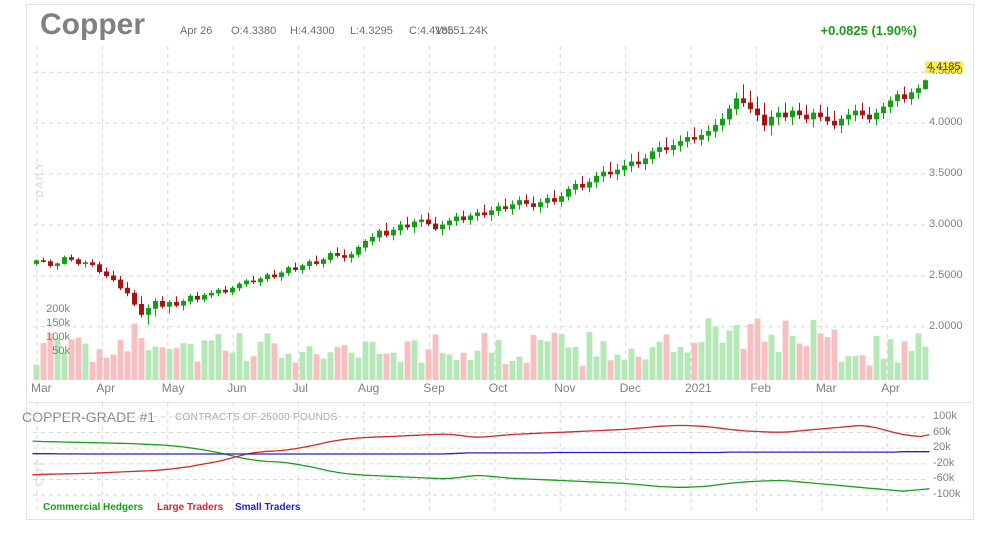  Describe the element at coordinates (481, 466) in the screenshot. I see `cot-series-commercial-hedgers` at that location.